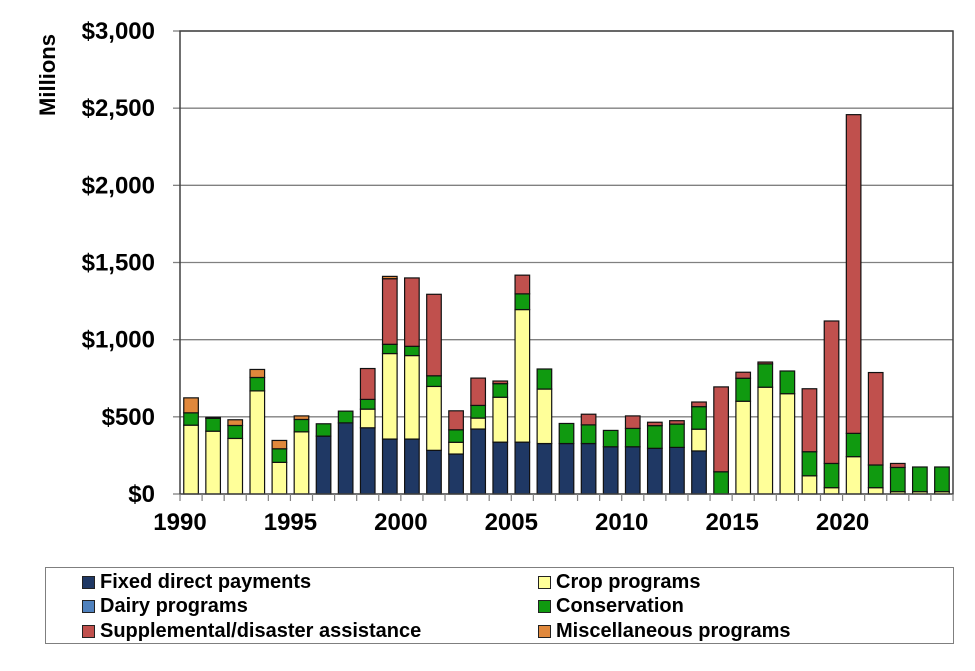  Describe the element at coordinates (478, 411) in the screenshot. I see `bar-segment-conservation-2003` at that location.